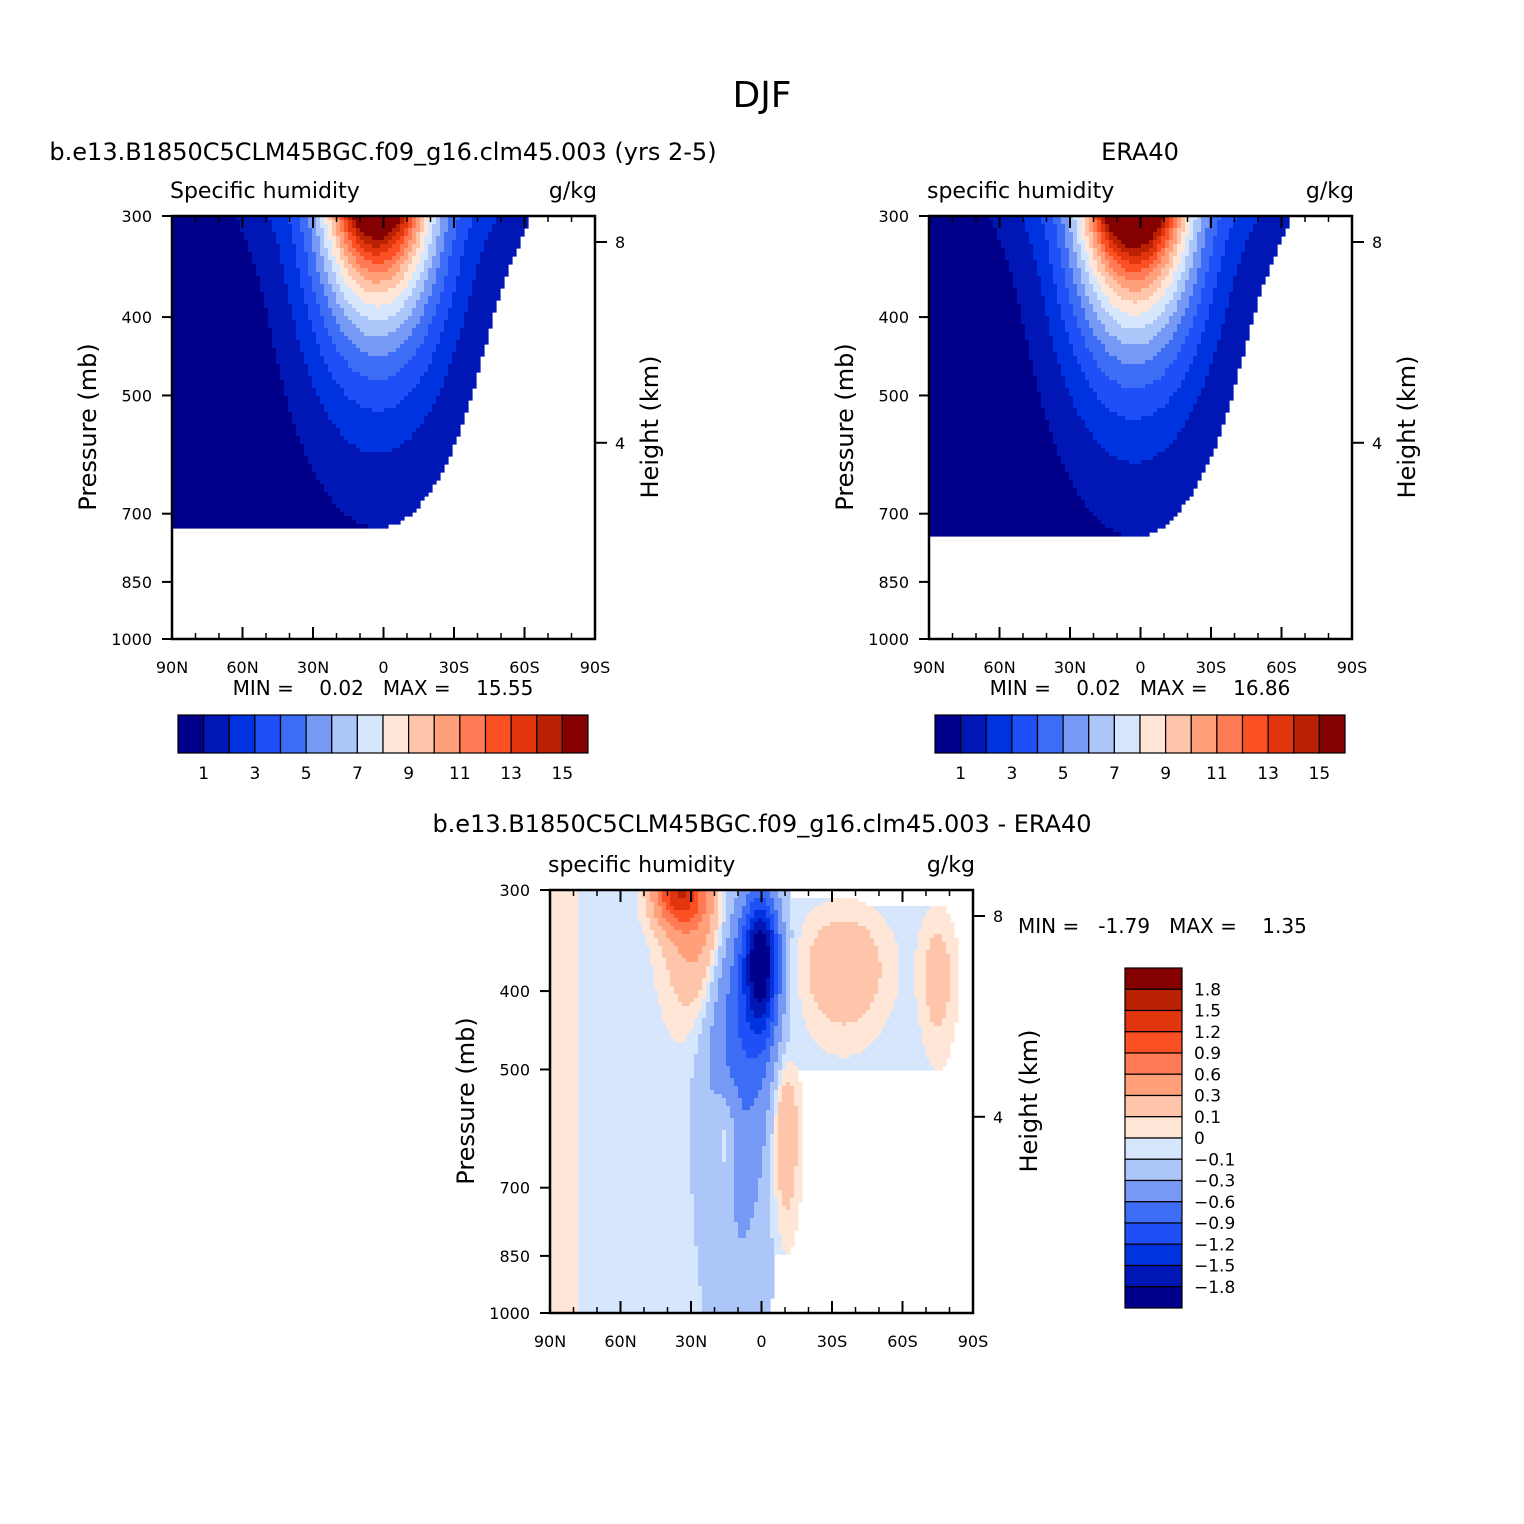 This screenshot has height=1524, width=1524. I want to click on x-tick-label: 0, so click(383, 667).